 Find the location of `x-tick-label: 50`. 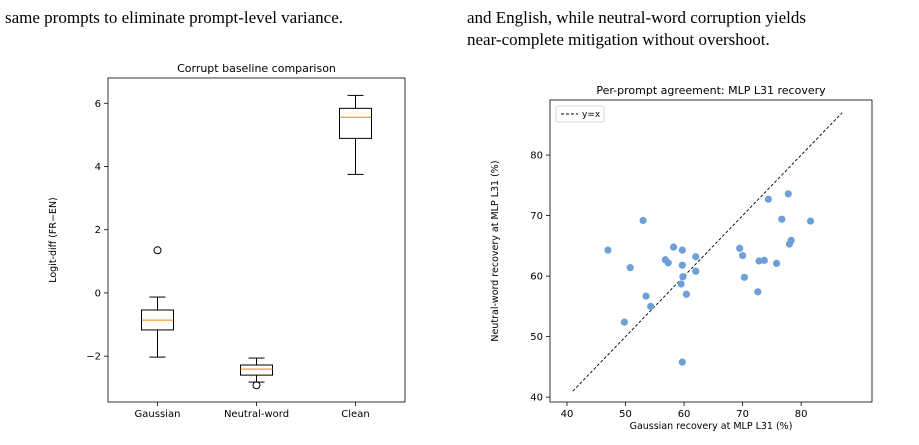

x-tick-label: 50 is located at coordinates (625, 414).